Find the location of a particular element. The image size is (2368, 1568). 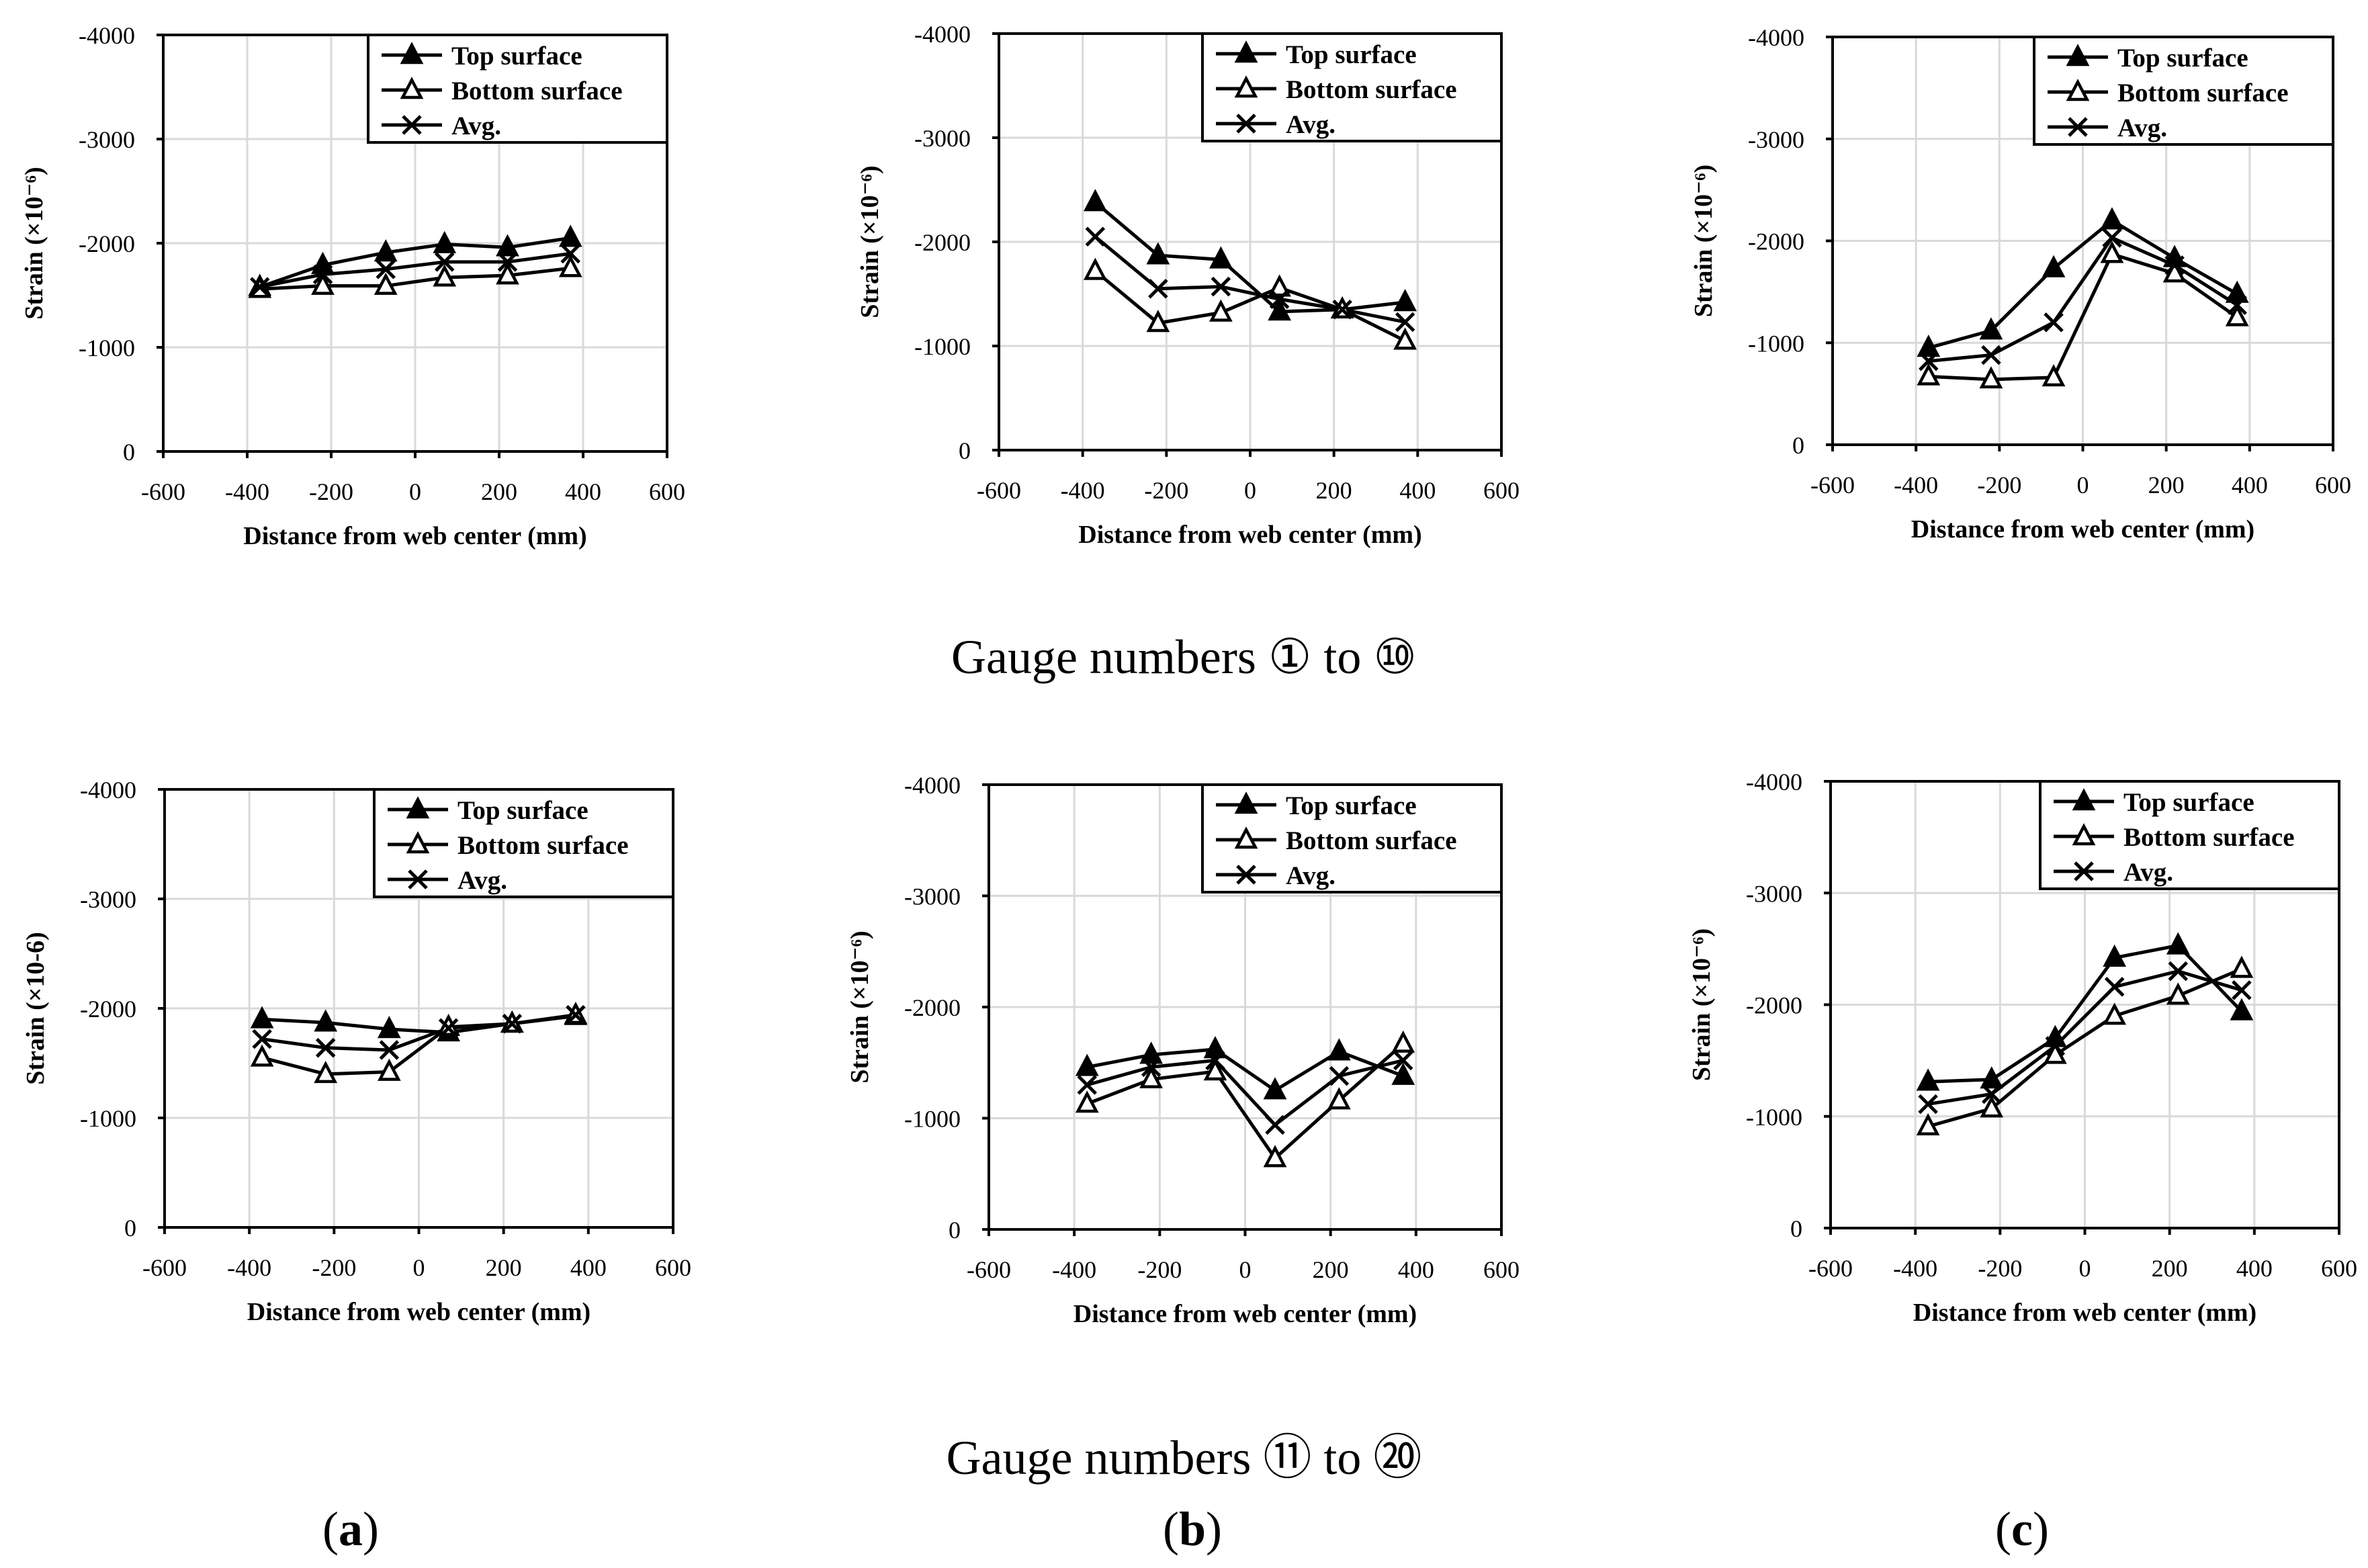

chart-2b-legend-label-2: Avg. is located at coordinates (1311, 875).